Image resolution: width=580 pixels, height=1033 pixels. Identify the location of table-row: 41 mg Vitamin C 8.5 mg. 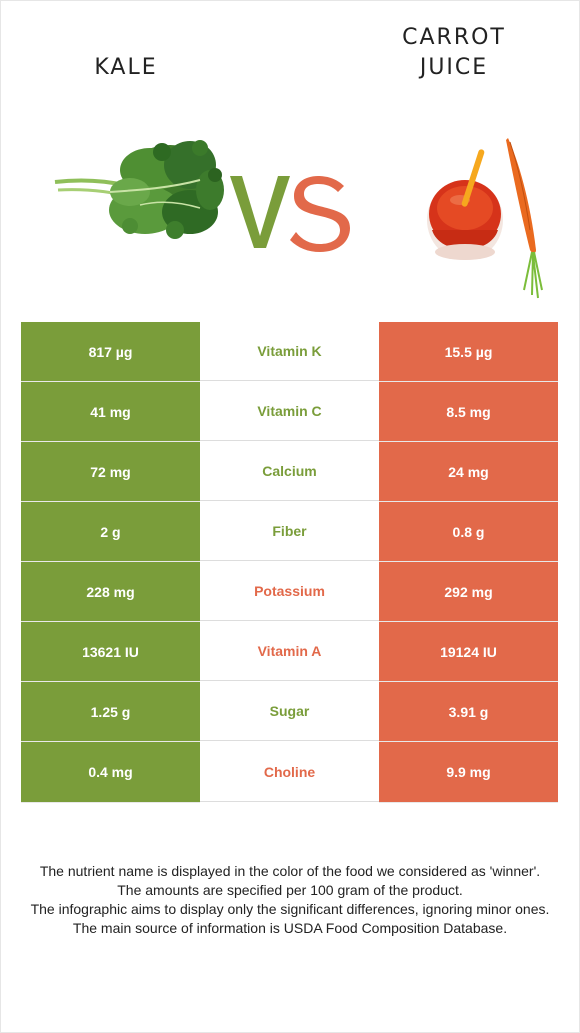
(289, 412).